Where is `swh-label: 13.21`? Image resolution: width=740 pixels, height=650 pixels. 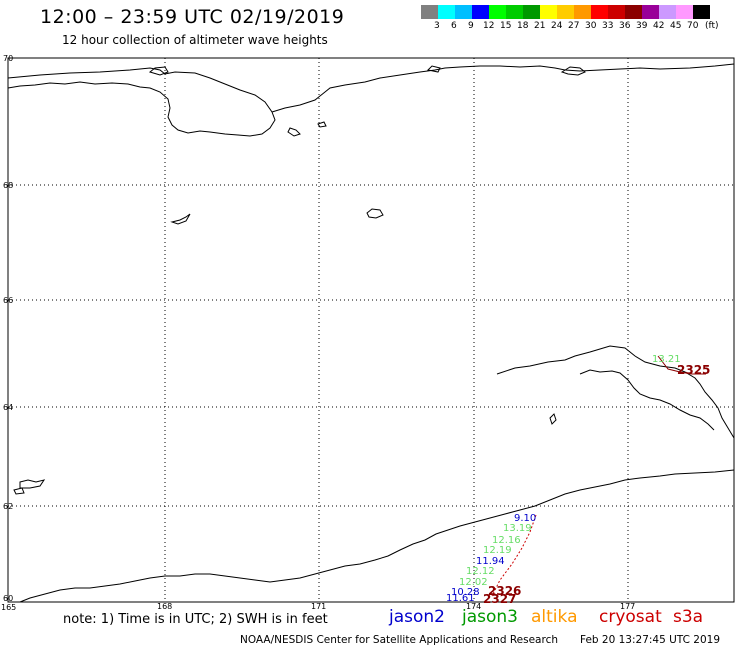 swh-label: 13.21 is located at coordinates (666, 359).